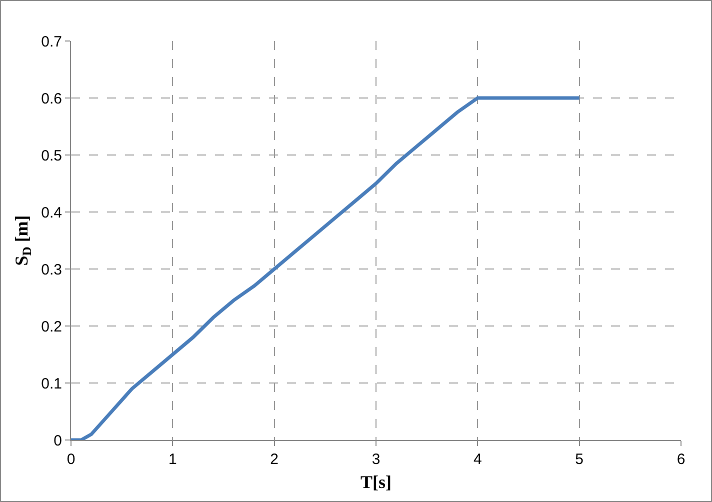 Image resolution: width=712 pixels, height=502 pixels. Describe the element at coordinates (274, 459) in the screenshot. I see `x-tick-label: 2` at that location.